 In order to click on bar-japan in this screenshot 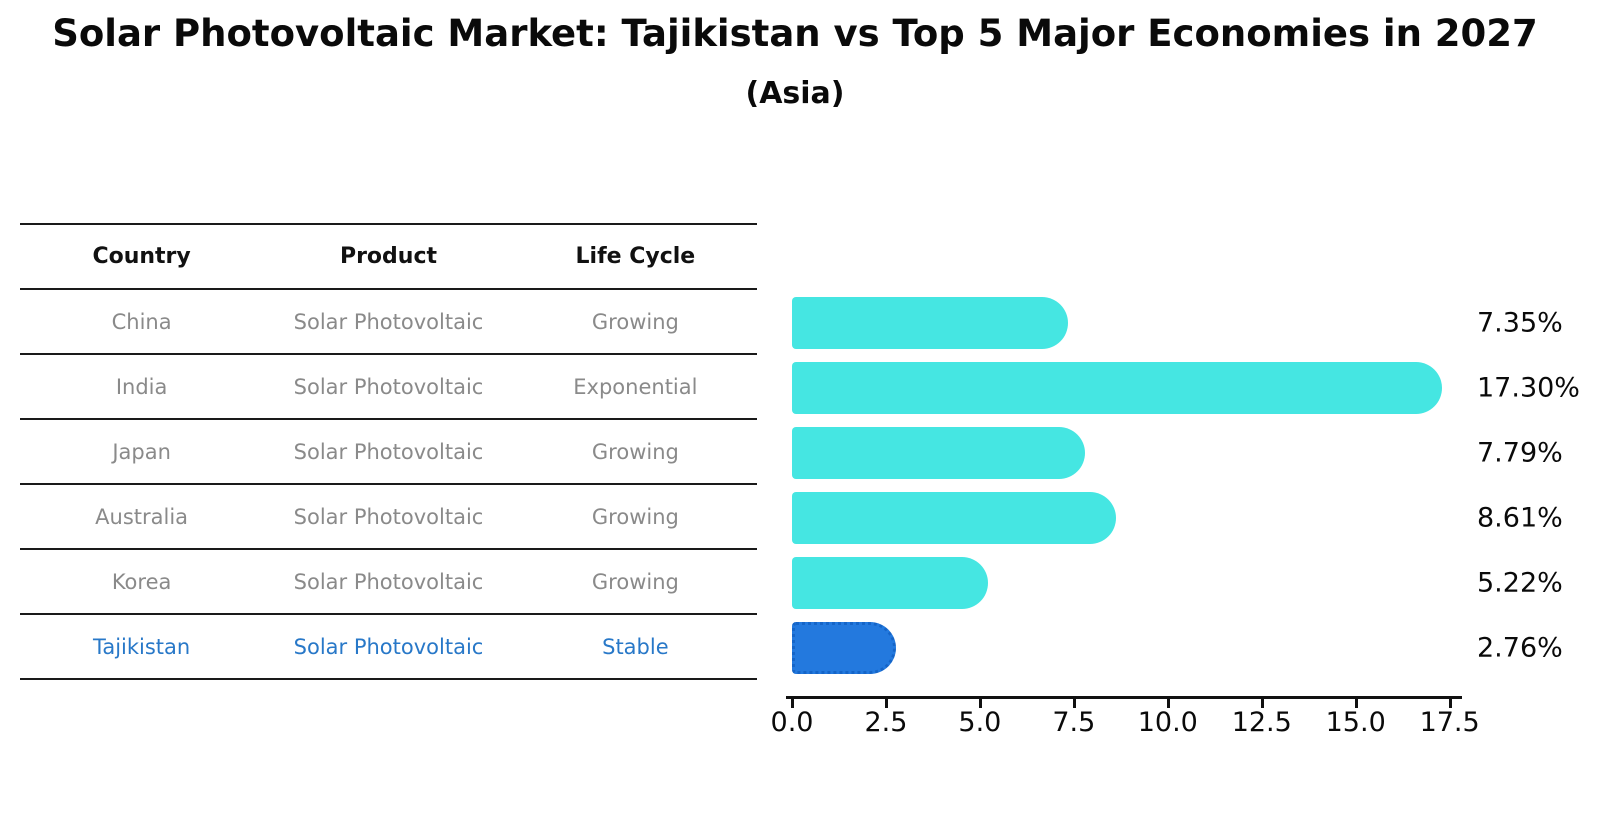, I will do `click(938, 453)`.